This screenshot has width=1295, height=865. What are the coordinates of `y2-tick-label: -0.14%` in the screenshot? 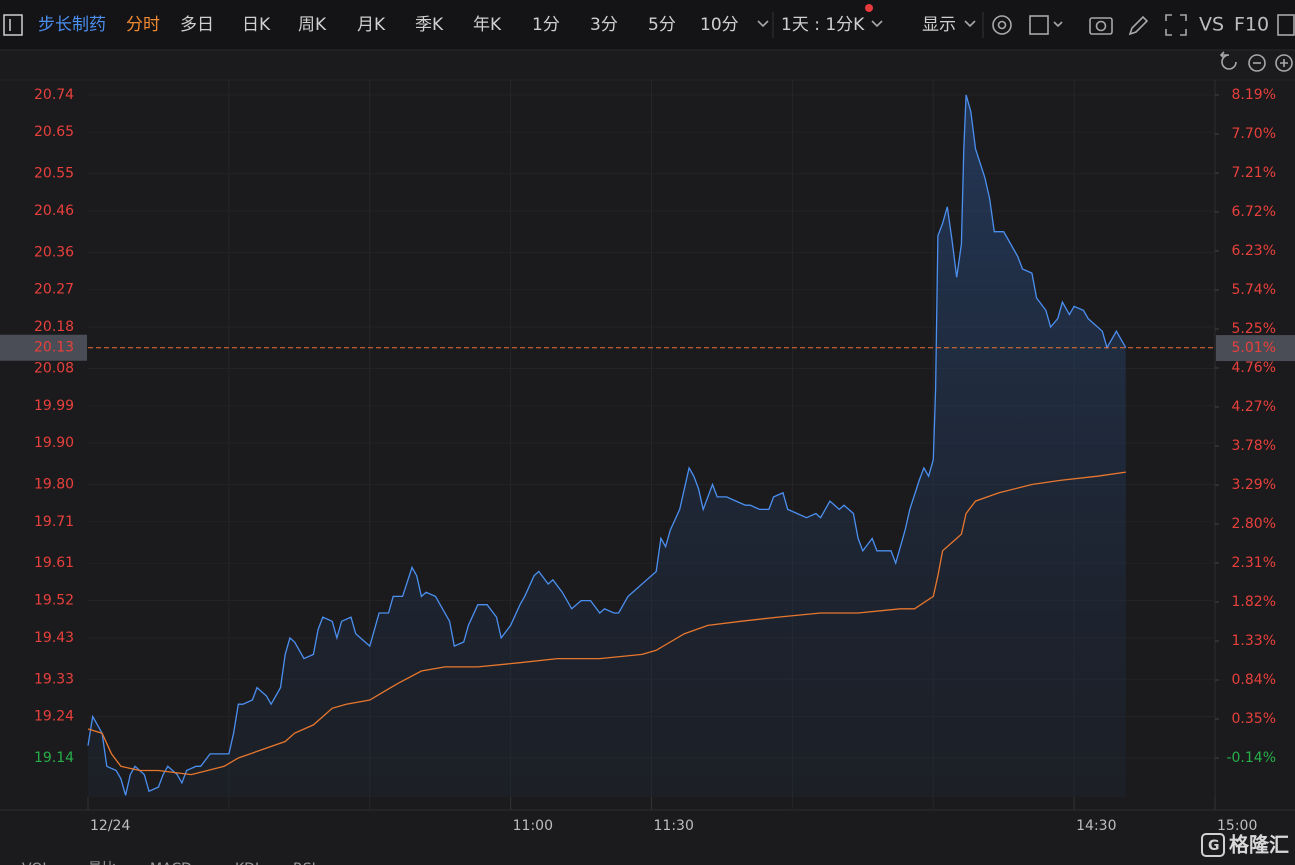 It's located at (1251, 758).